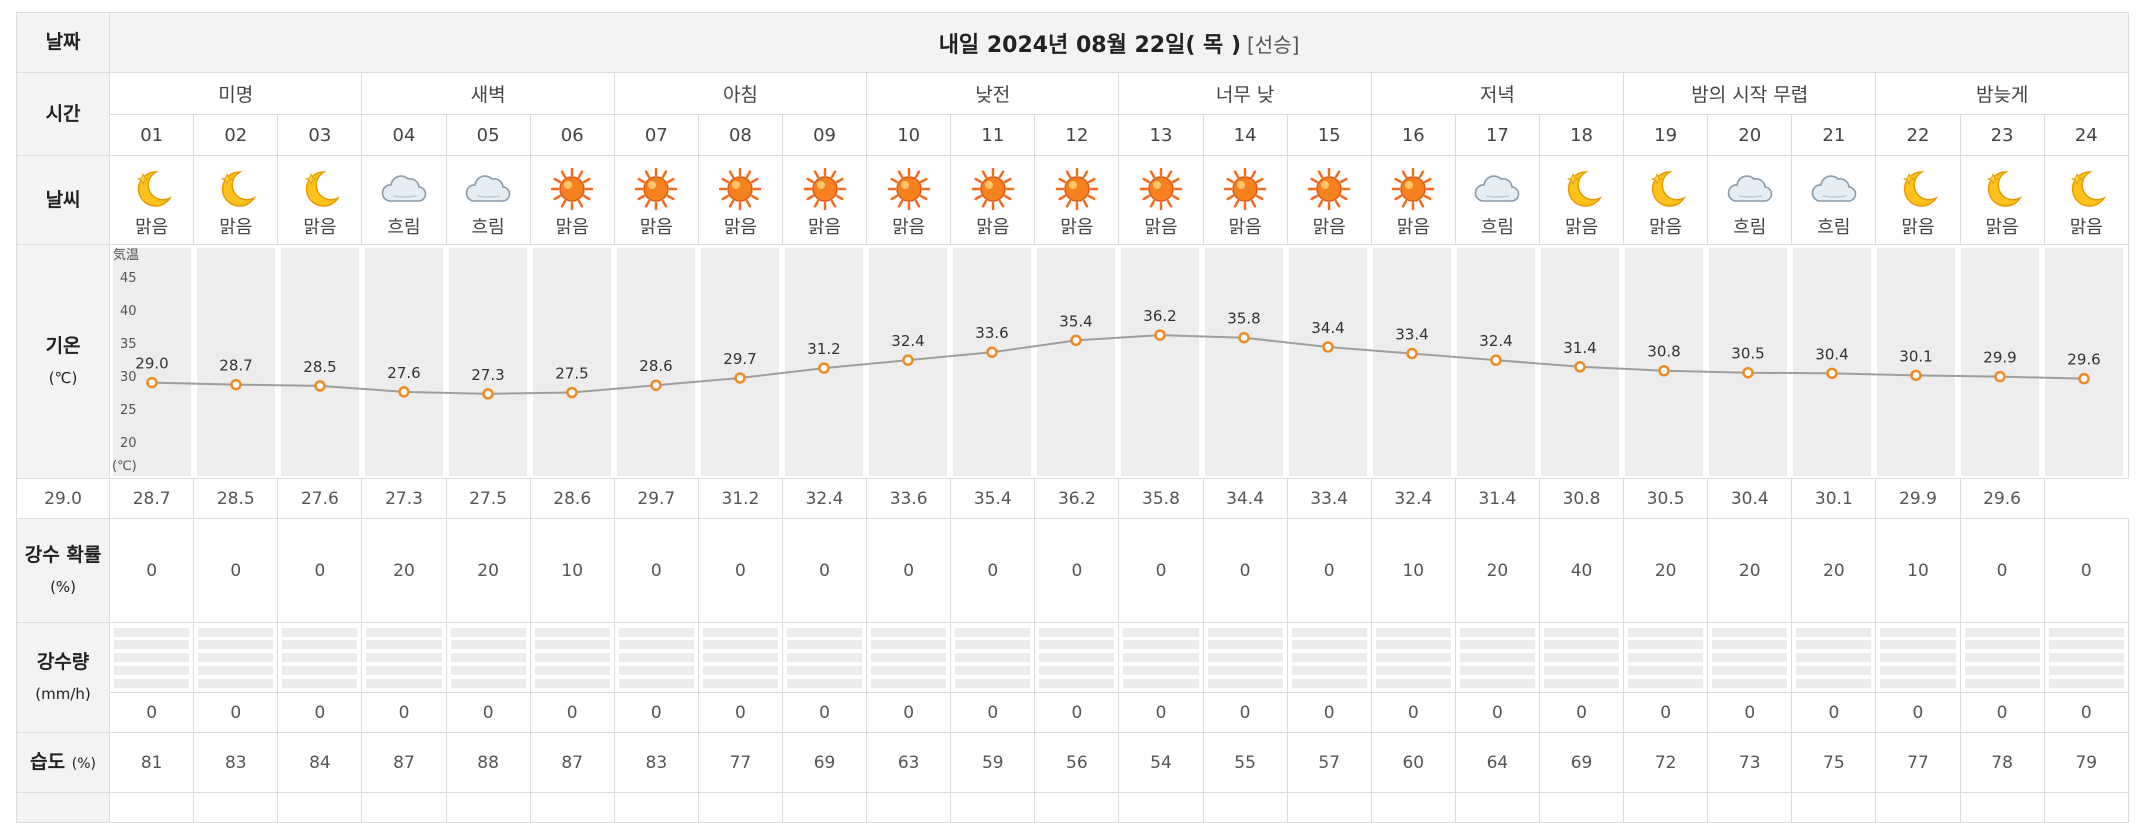 The width and height of the screenshot is (2136, 823). I want to click on hour-cell: 04, so click(404, 135).